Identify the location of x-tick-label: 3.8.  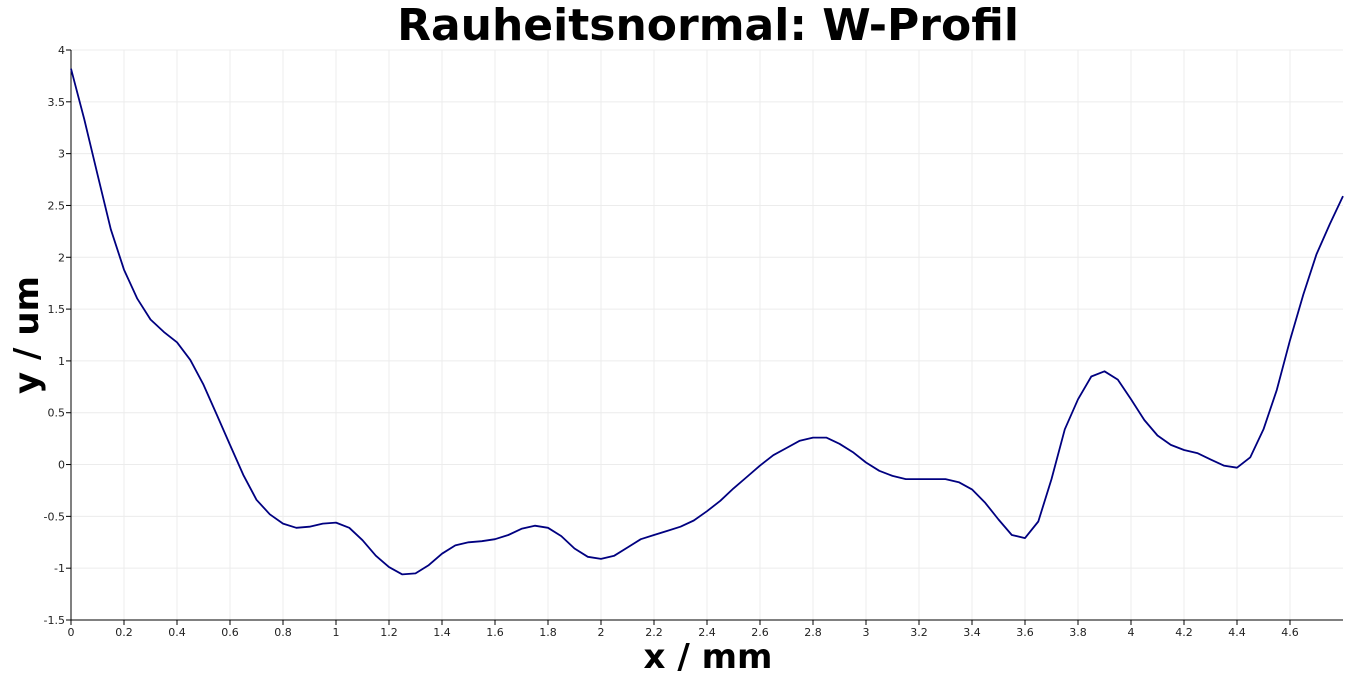
(1078, 632).